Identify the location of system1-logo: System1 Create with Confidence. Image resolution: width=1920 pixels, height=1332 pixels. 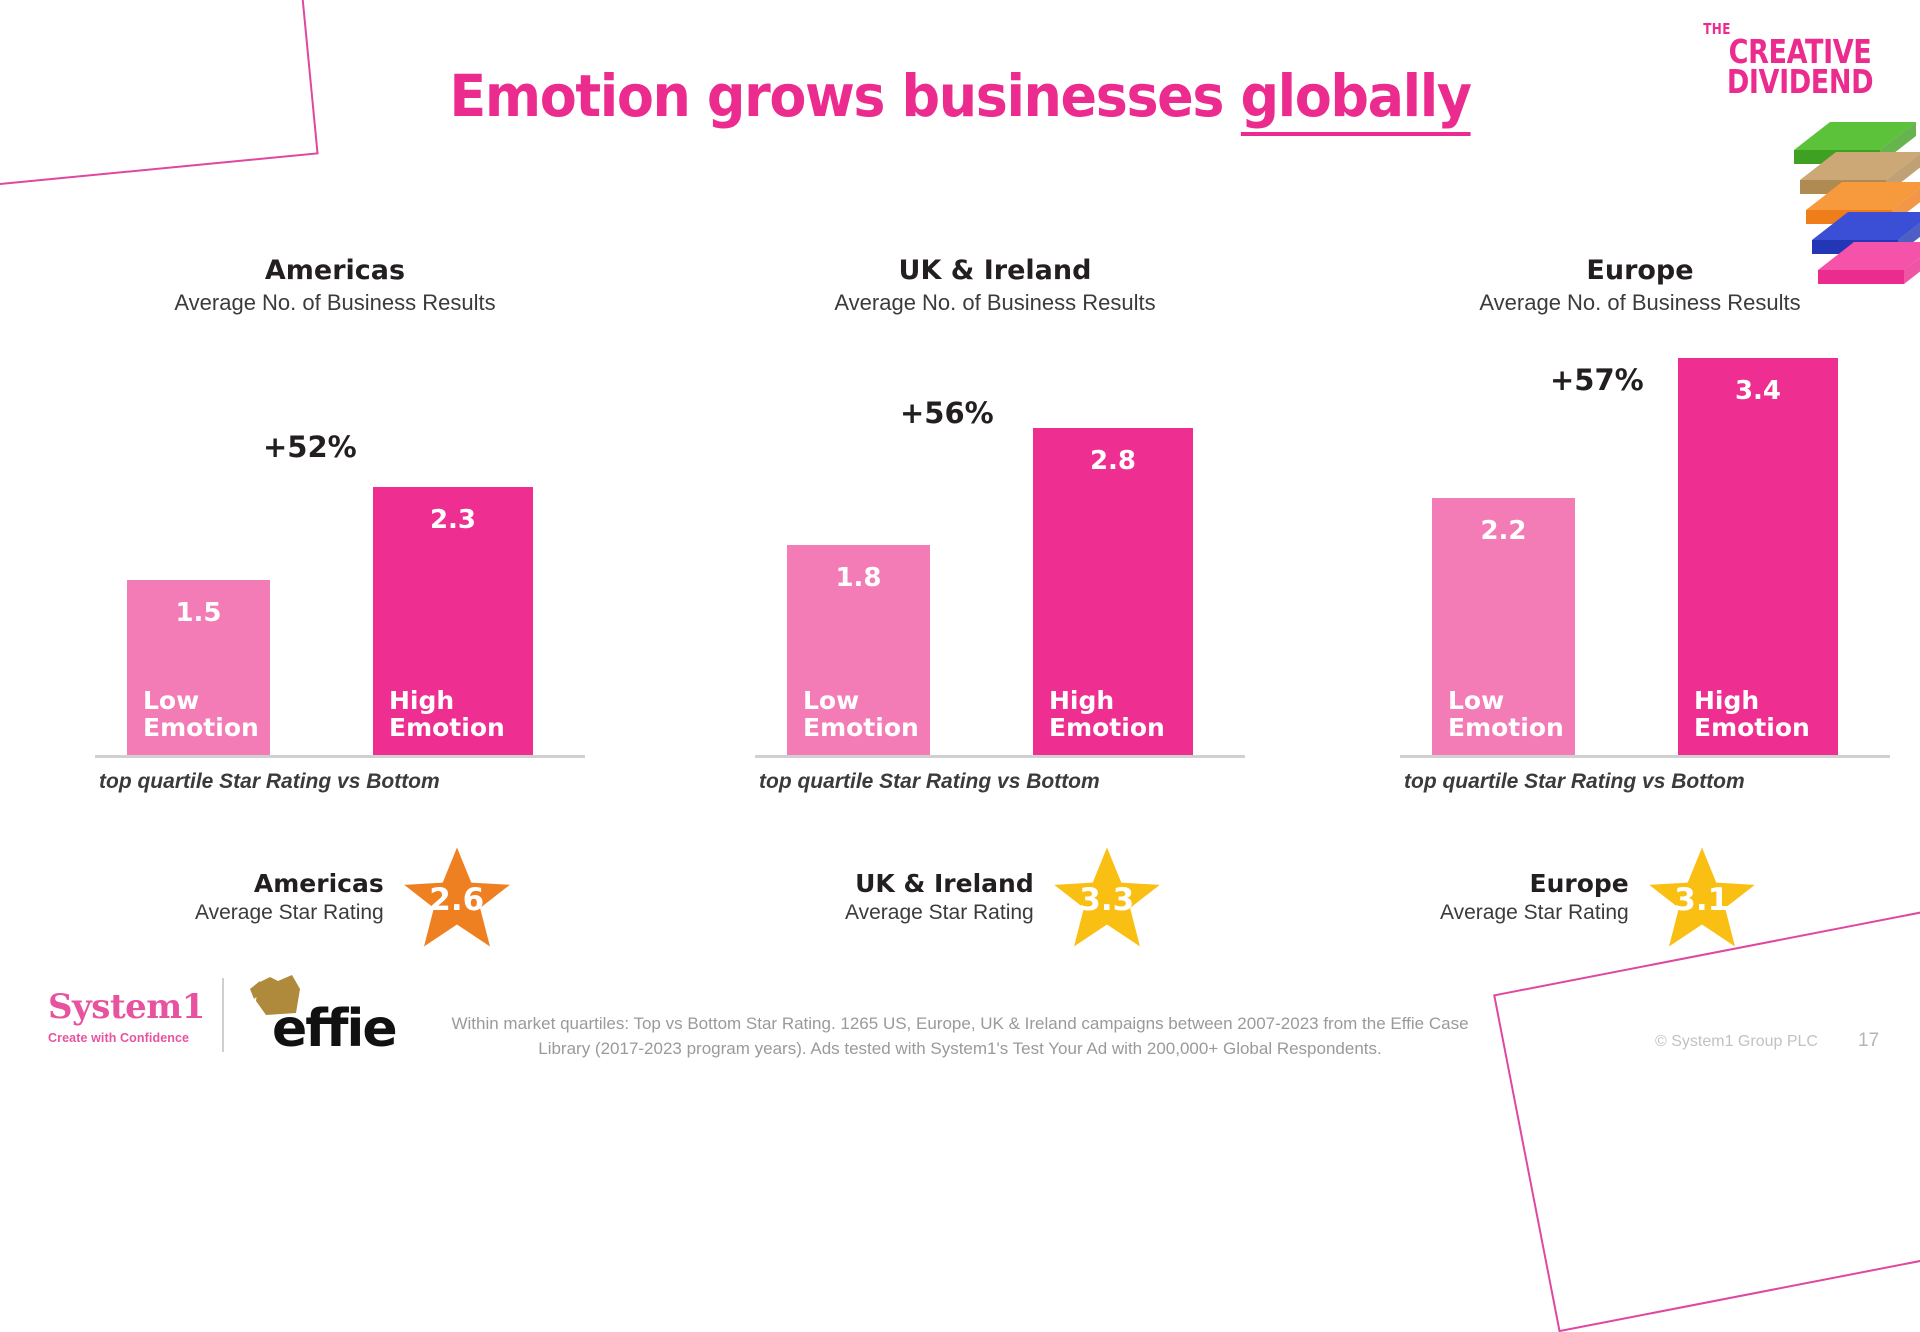
(128, 1017).